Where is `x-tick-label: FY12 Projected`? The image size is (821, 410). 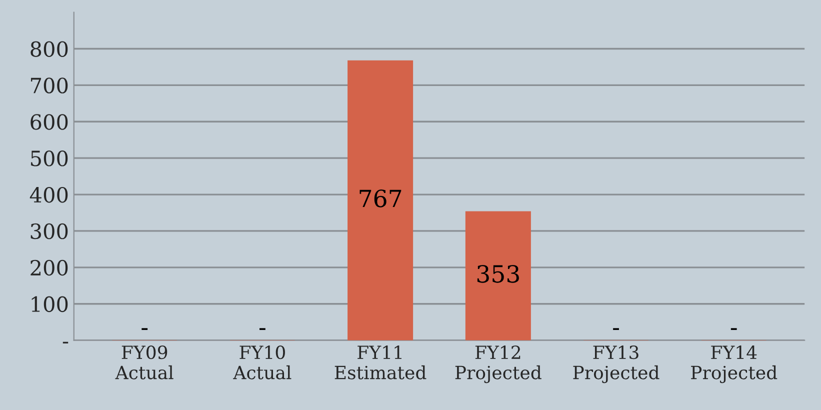
x-tick-label: FY12 Projected is located at coordinates (498, 364).